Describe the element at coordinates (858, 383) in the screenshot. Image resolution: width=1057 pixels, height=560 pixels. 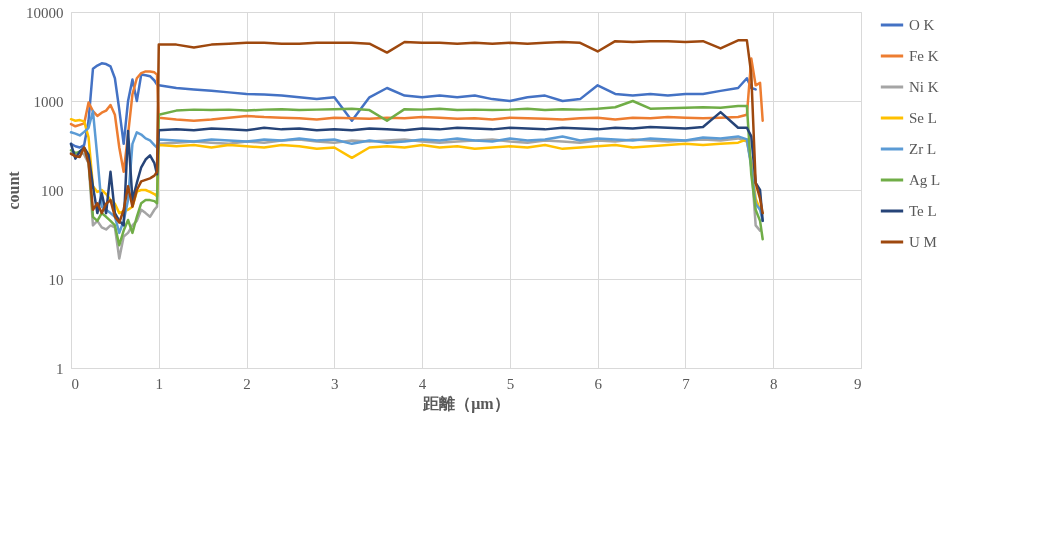
I see `x-tick-label: 9` at that location.